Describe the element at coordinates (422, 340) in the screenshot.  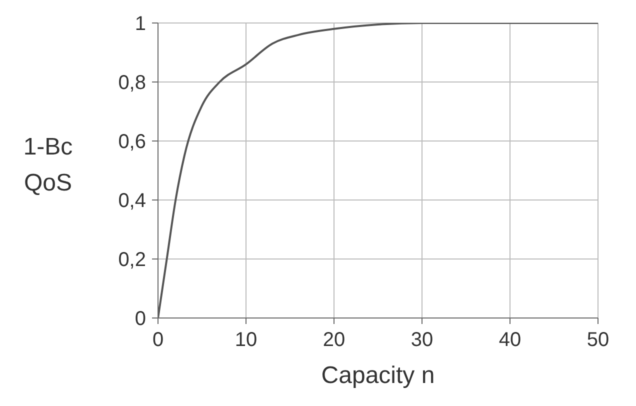
I see `x-tick-label: 30` at that location.